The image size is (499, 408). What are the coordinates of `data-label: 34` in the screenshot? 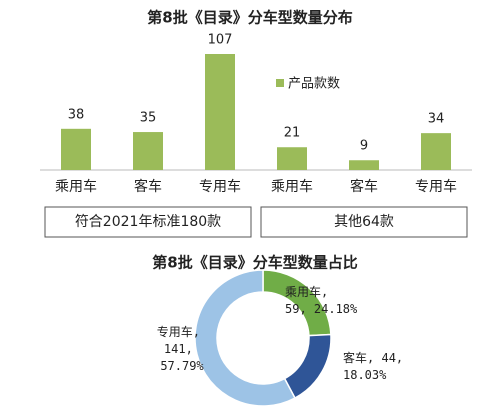 It's located at (436, 119).